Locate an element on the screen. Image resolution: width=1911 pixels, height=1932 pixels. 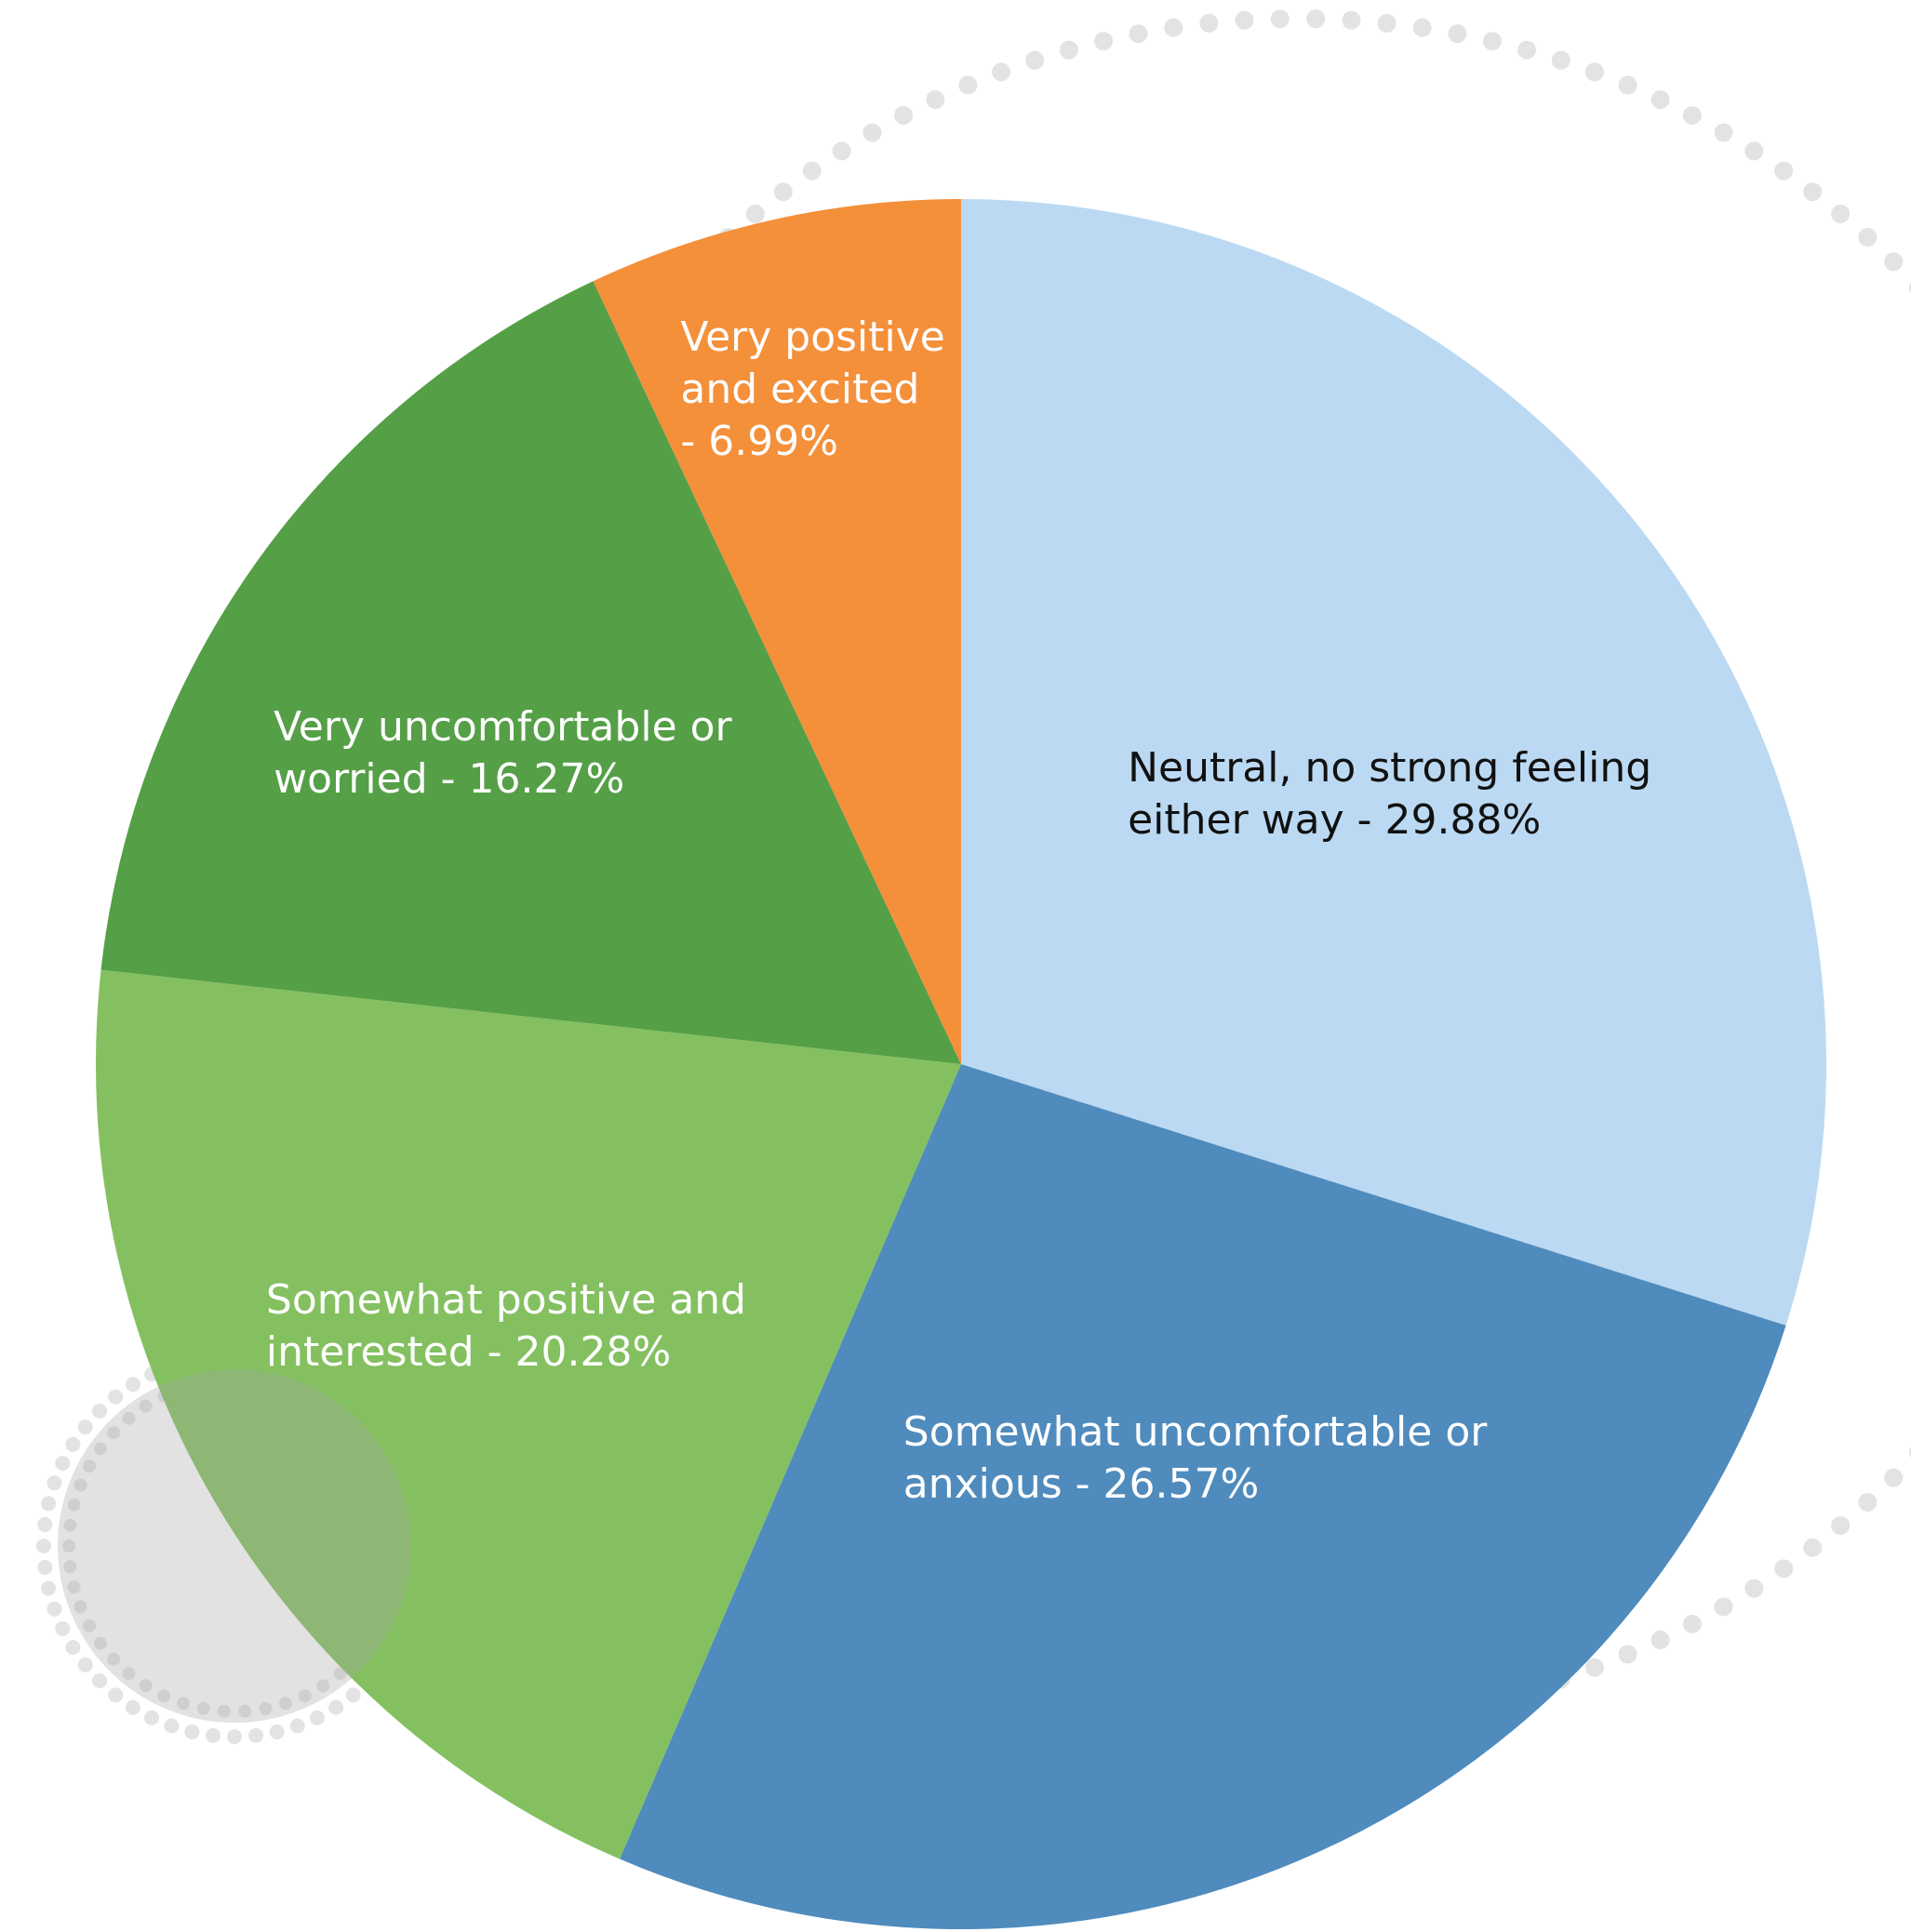
slice-label: Very positive and excited - 6.99% is located at coordinates (812, 389).